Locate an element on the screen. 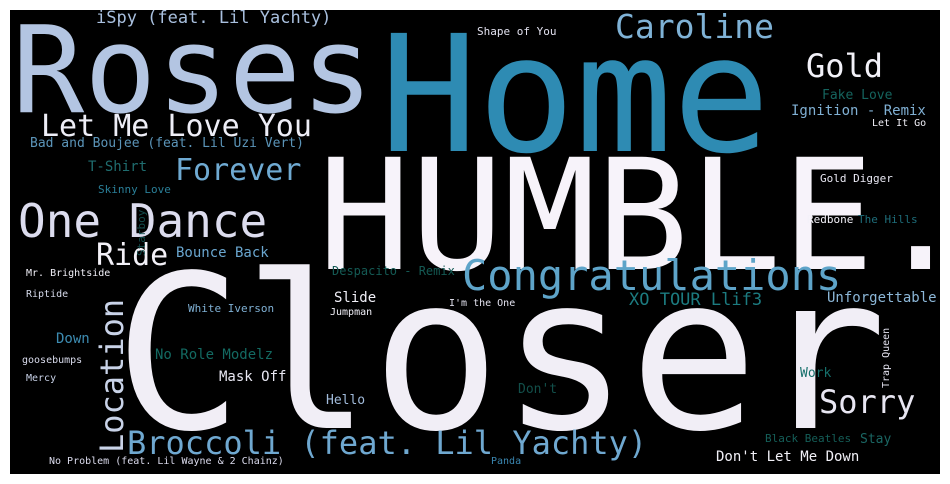 This screenshot has width=950, height=484. word-location: Location is located at coordinates (112, 375).